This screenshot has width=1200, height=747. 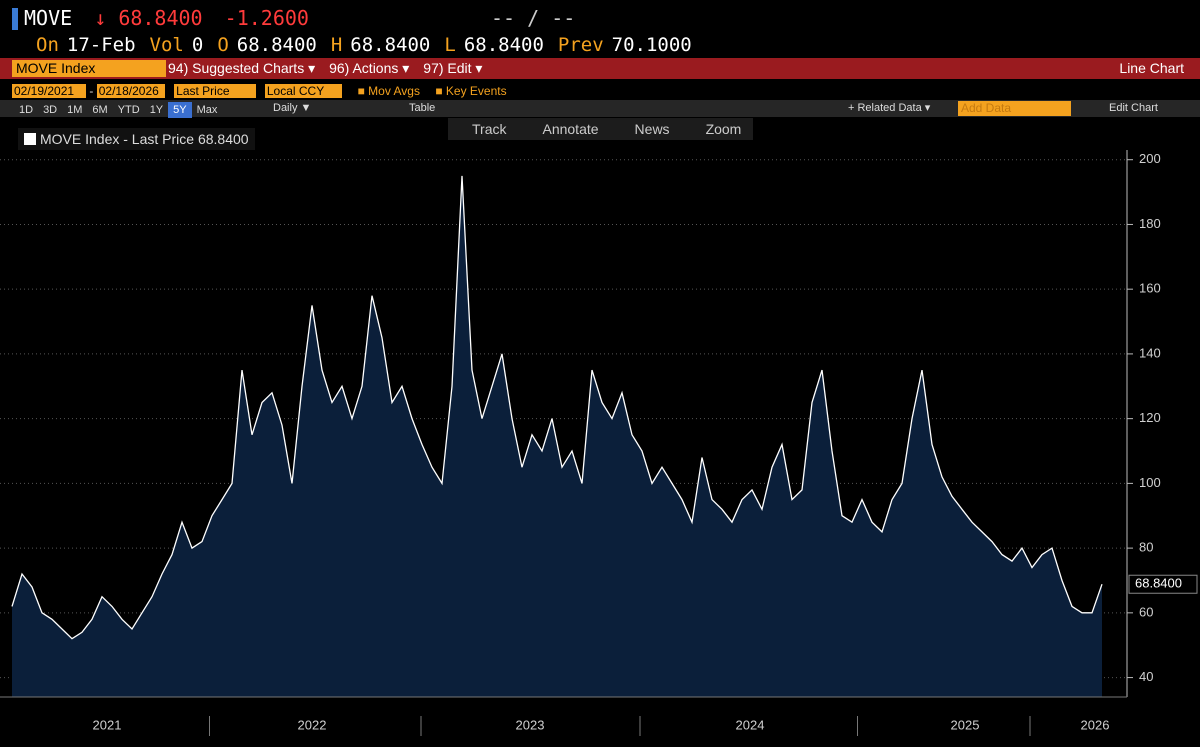 What do you see at coordinates (223, 45) in the screenshot?
I see `quote-label: O` at bounding box center [223, 45].